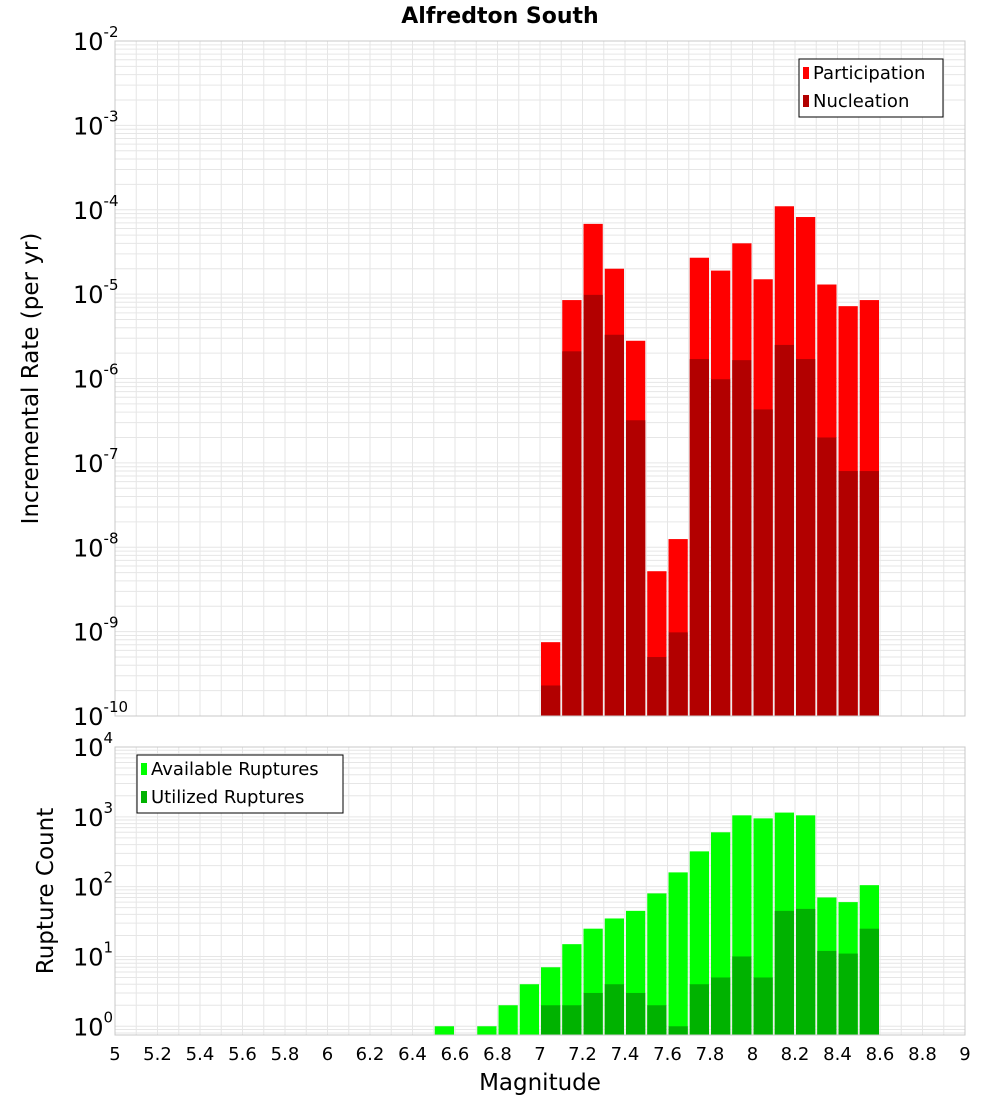 Image resolution: width=1000 pixels, height=1100 pixels. What do you see at coordinates (235, 769) in the screenshot?
I see `legend-label: Available Ruptures` at bounding box center [235, 769].